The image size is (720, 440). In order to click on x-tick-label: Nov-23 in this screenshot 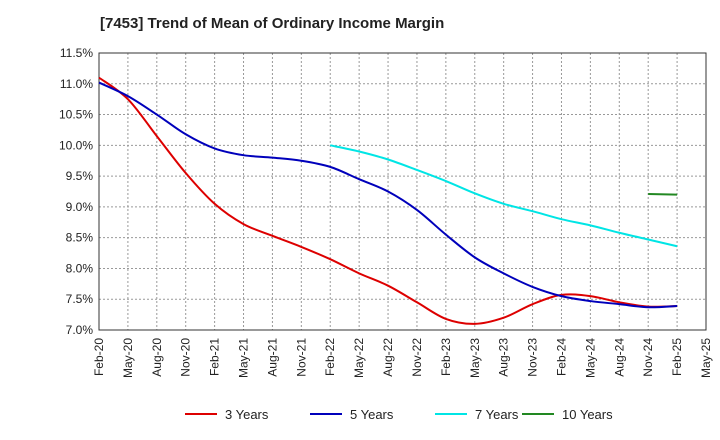, I will do `click(533, 357)`.